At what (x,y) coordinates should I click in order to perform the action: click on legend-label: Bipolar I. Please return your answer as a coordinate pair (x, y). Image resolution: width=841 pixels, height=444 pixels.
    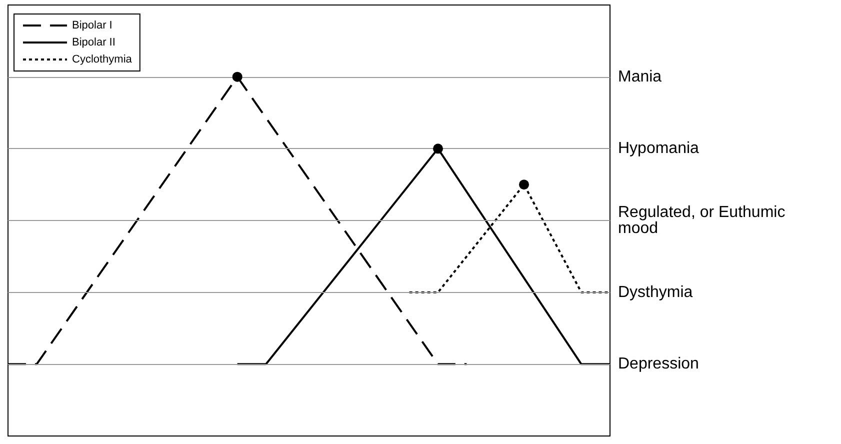
    Looking at the image, I should click on (92, 26).